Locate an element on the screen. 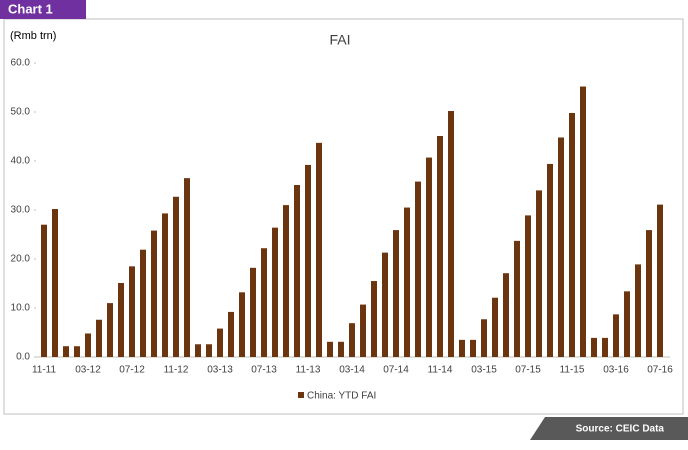  x-tick-label: 07-13 is located at coordinates (264, 370).